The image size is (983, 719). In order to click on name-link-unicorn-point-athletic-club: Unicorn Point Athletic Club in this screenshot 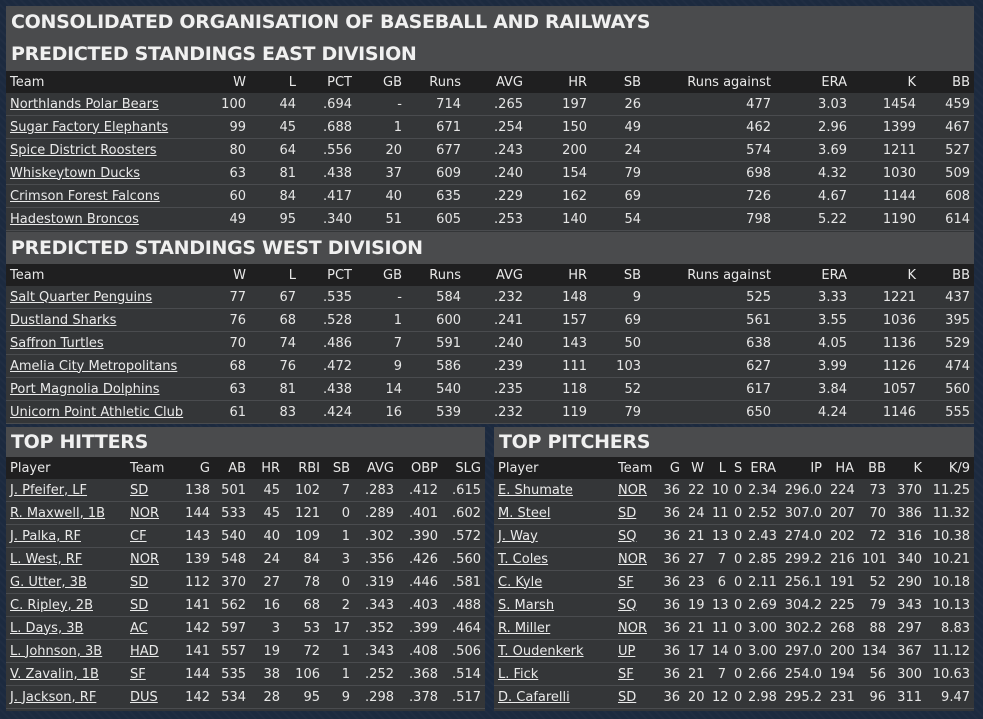, I will do `click(97, 412)`.